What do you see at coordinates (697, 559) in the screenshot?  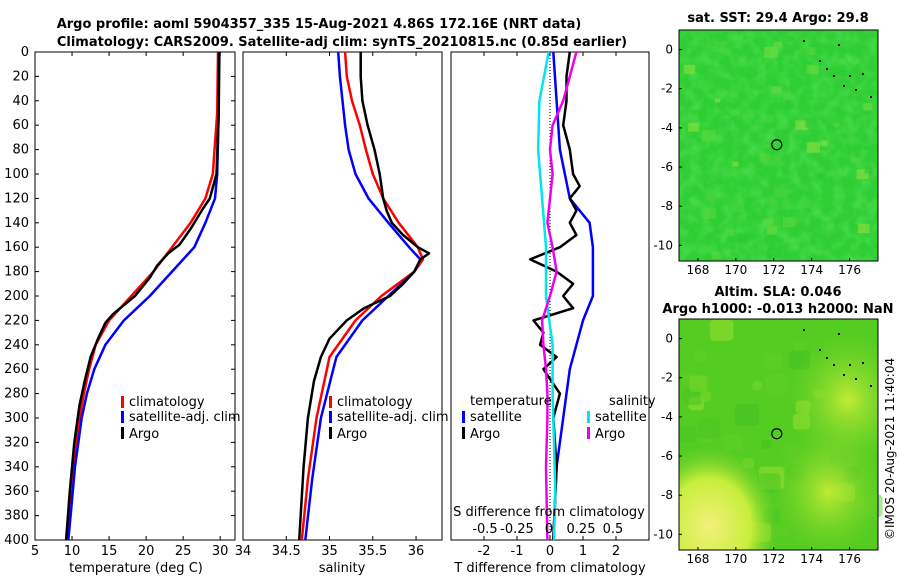 I see `map-x-tick-label: 168` at bounding box center [697, 559].